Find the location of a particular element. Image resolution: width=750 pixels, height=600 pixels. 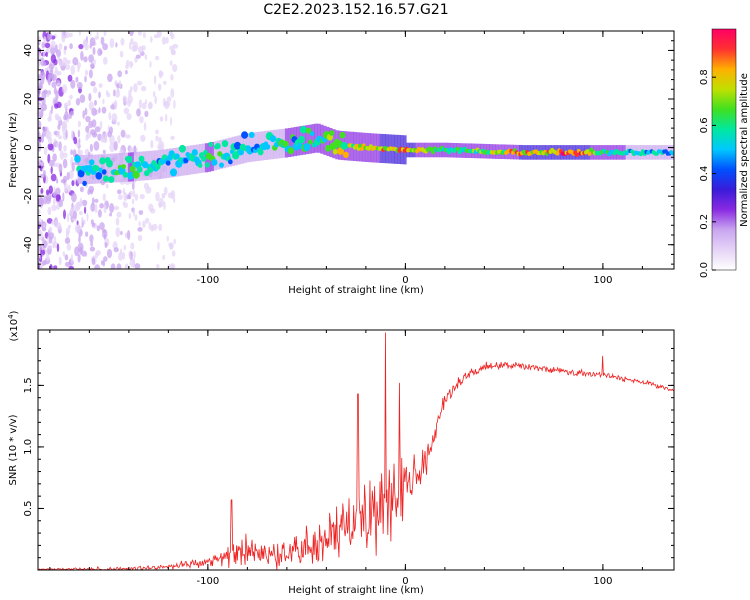

y-tick-label: 0 is located at coordinates (28, 147).